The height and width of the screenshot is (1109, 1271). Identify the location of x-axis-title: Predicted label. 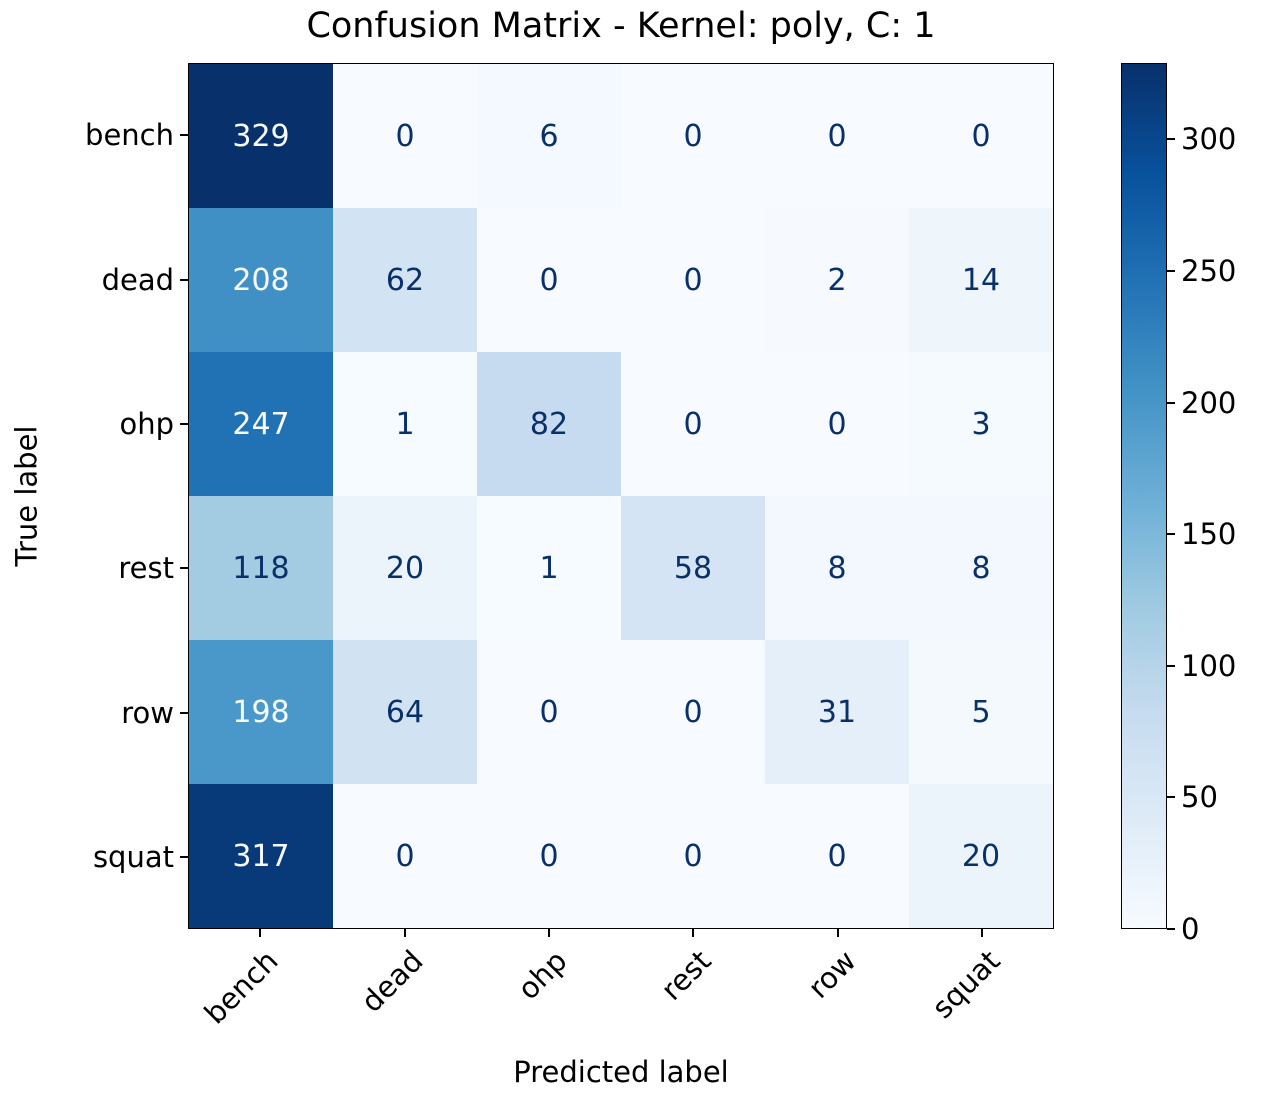
(621, 1072).